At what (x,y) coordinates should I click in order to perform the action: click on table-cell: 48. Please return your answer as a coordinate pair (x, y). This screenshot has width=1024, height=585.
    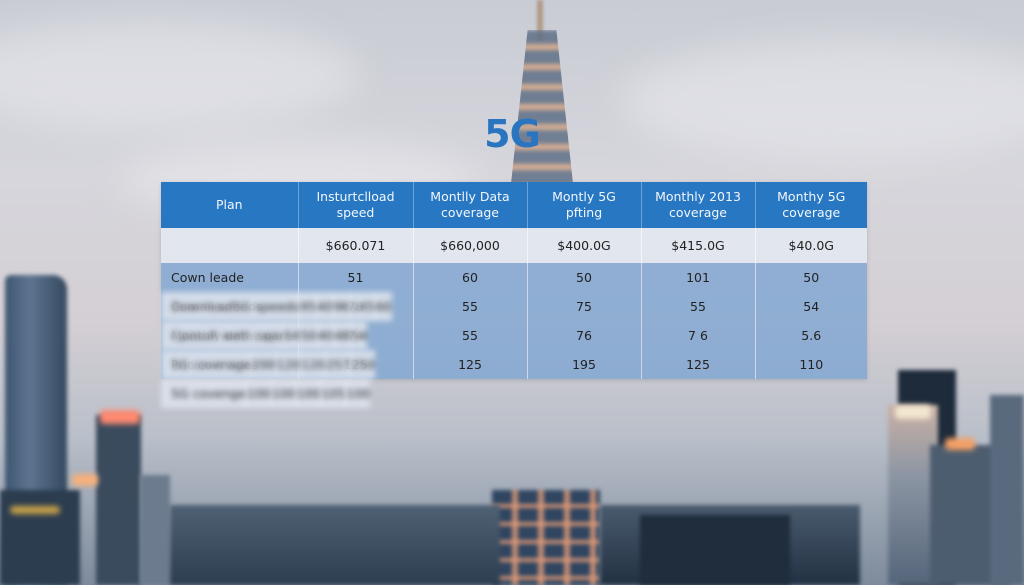
    Looking at the image, I should click on (342, 335).